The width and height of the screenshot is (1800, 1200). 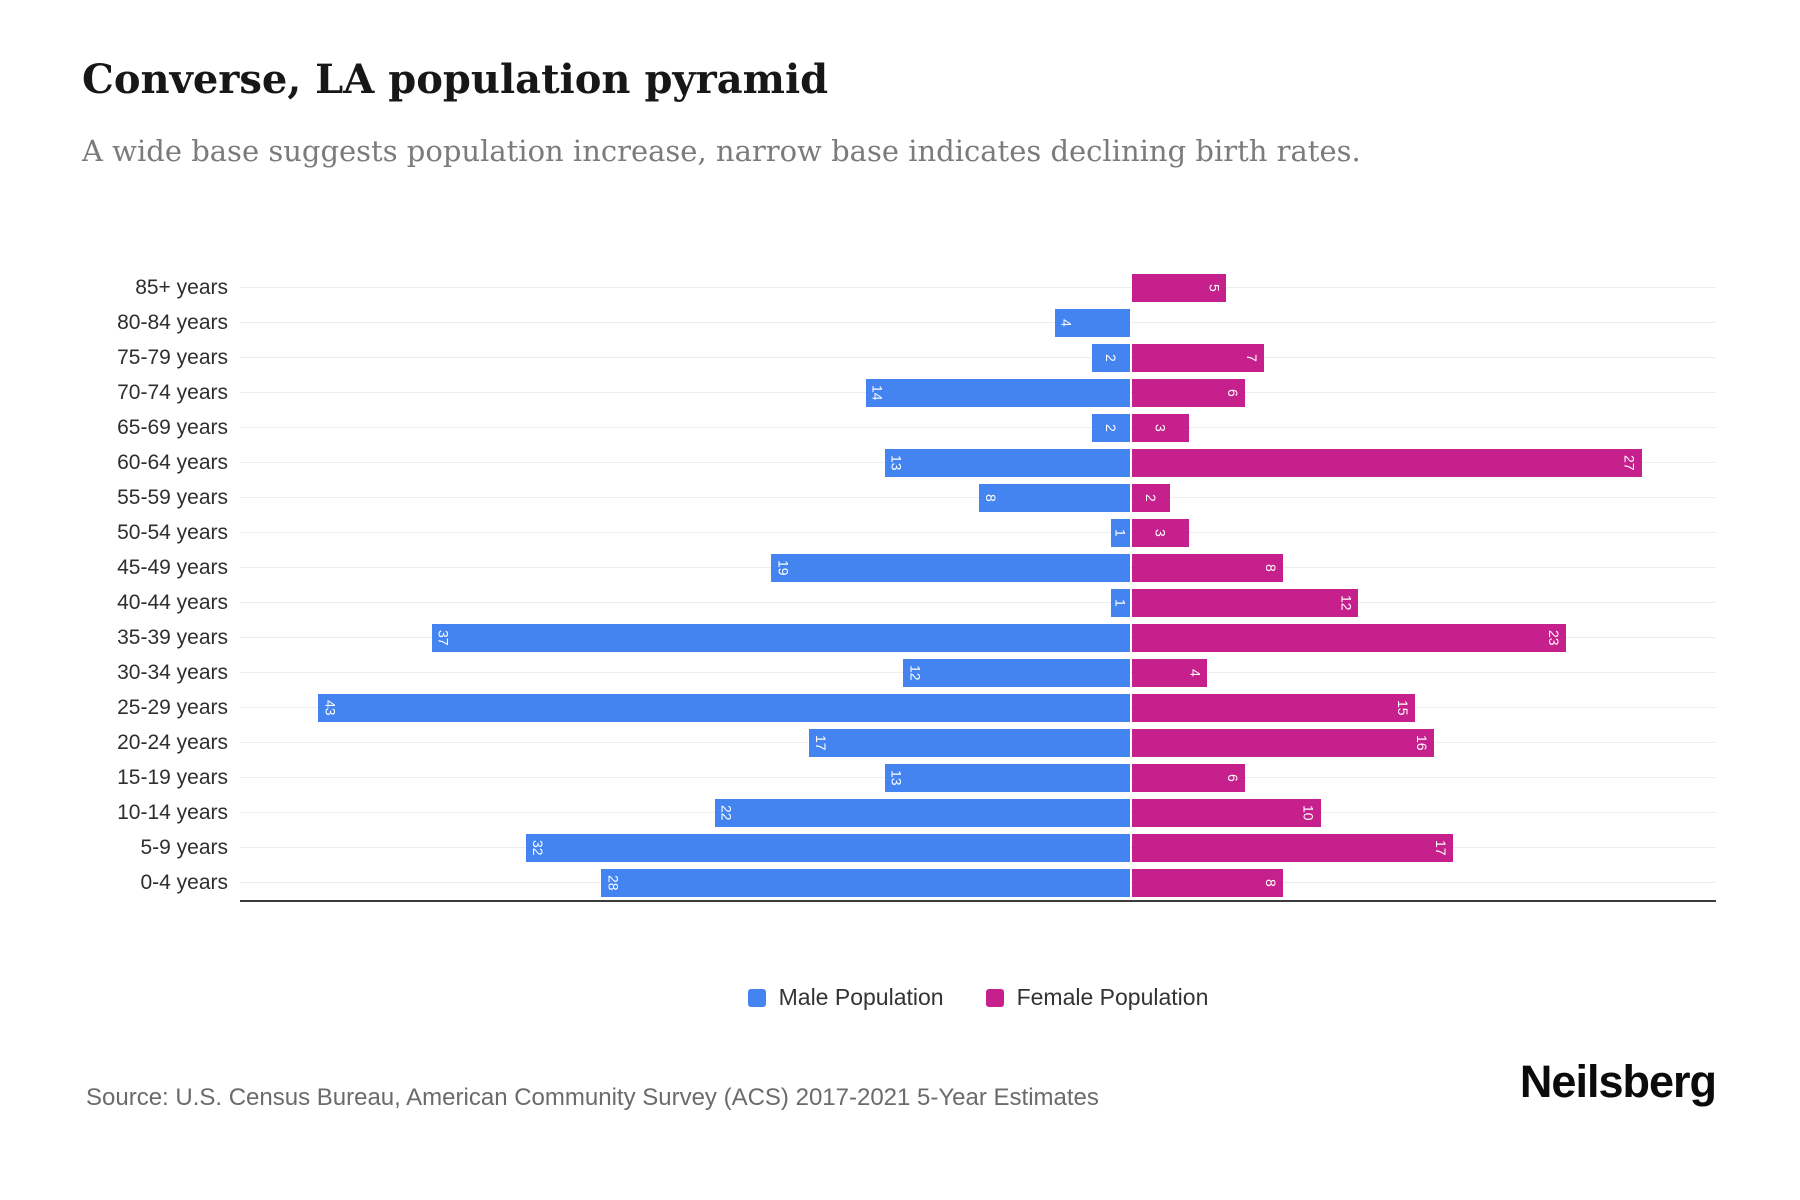 I want to click on female-zone: 6, so click(x=1423, y=777).